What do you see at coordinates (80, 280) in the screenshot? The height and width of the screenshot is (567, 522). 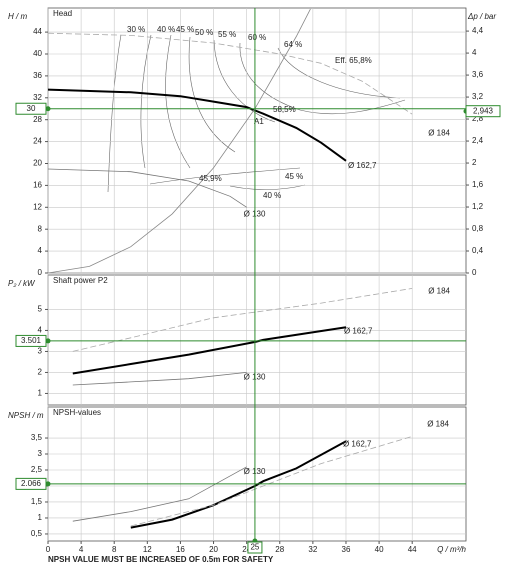 I see `panel-title: Shaft power P2` at bounding box center [80, 280].